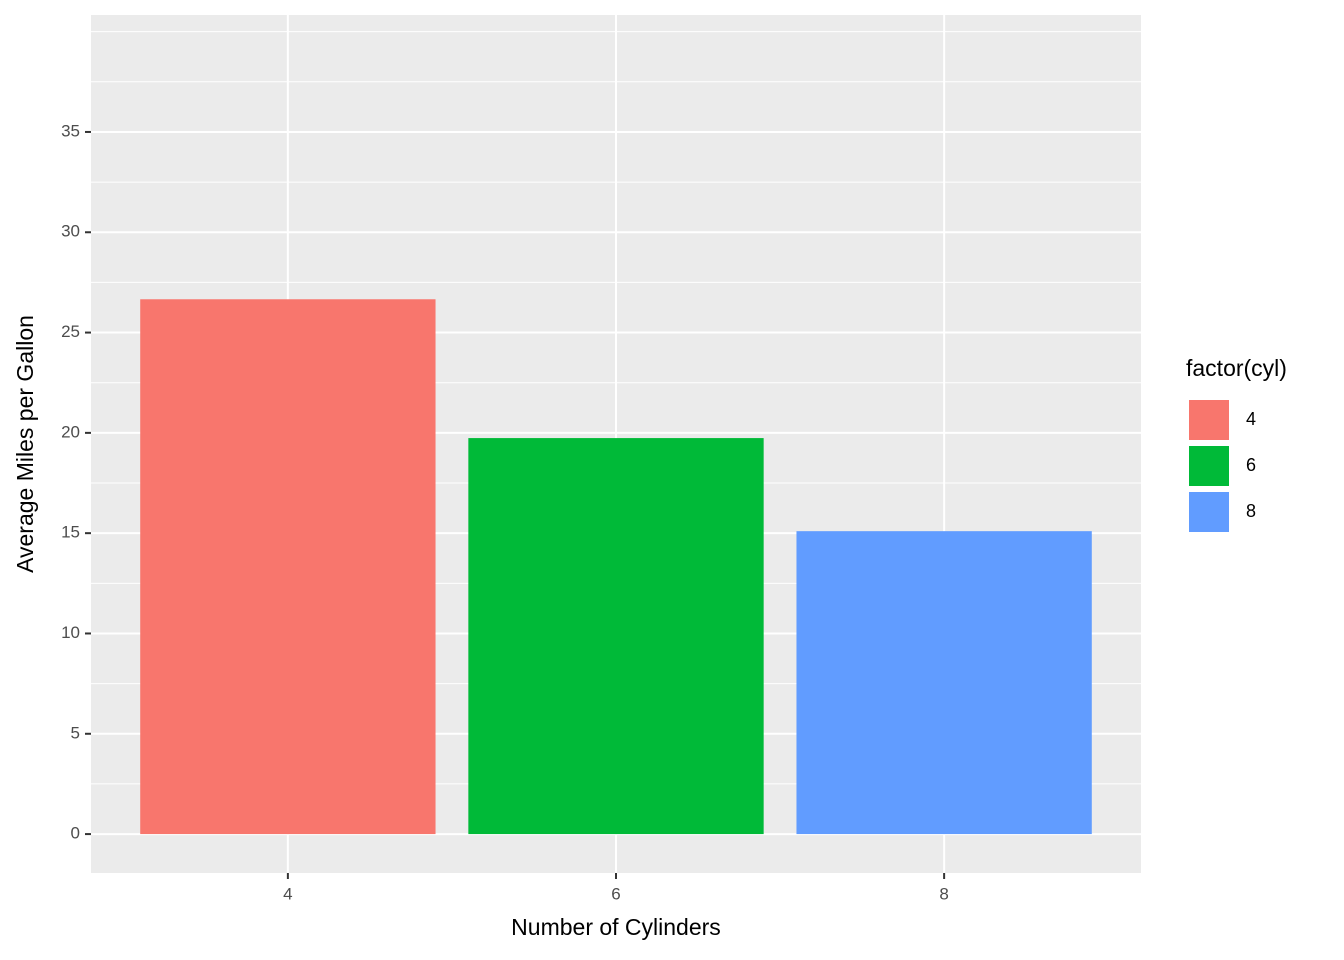 The width and height of the screenshot is (1344, 960). What do you see at coordinates (75, 732) in the screenshot?
I see `y-tick-label: 5` at bounding box center [75, 732].